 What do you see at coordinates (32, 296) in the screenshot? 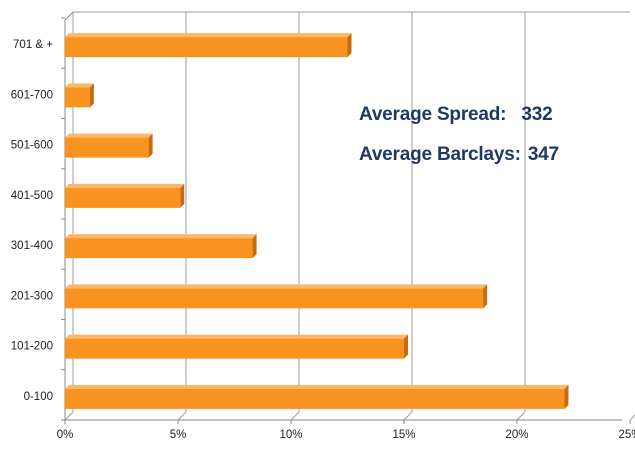
I see `y-tick-label-2: 201-300` at bounding box center [32, 296].